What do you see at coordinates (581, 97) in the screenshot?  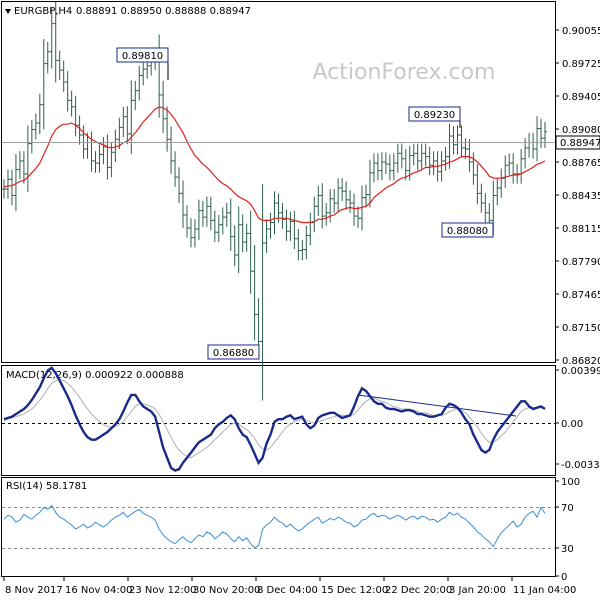 I see `price-axis-label: 0.89405` at bounding box center [581, 97].